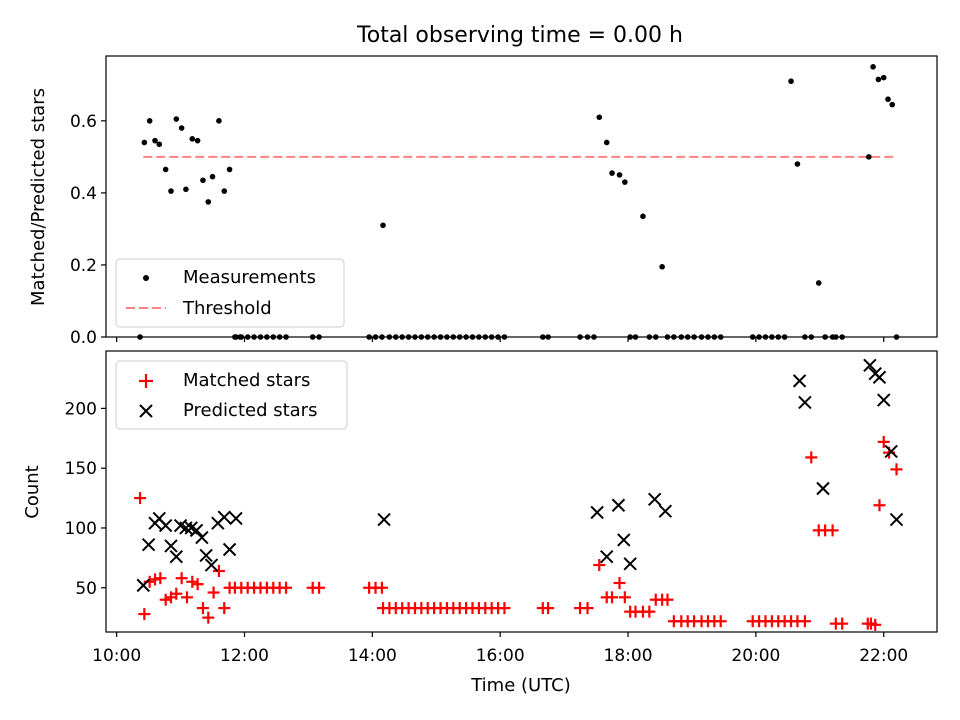 Image resolution: width=960 pixels, height=720 pixels. I want to click on bottom-x-ticks: 10:00 12:00 14:00 16:00 18:00 20:00 22:00, so click(500, 649).